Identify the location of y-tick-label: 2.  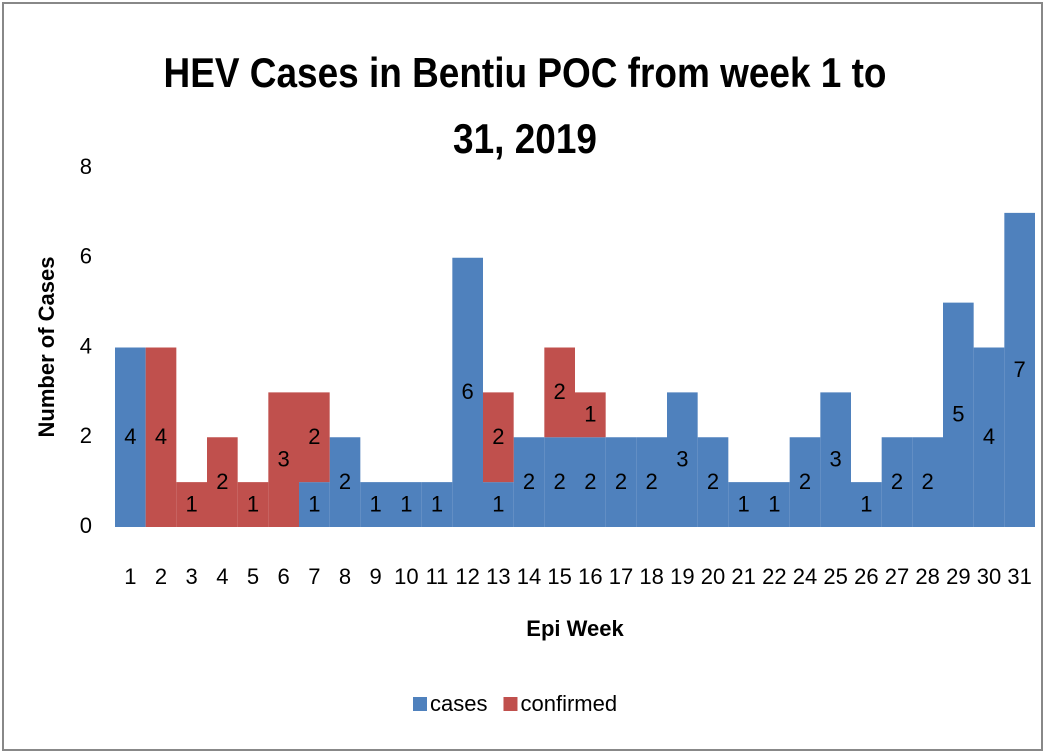
(86, 435).